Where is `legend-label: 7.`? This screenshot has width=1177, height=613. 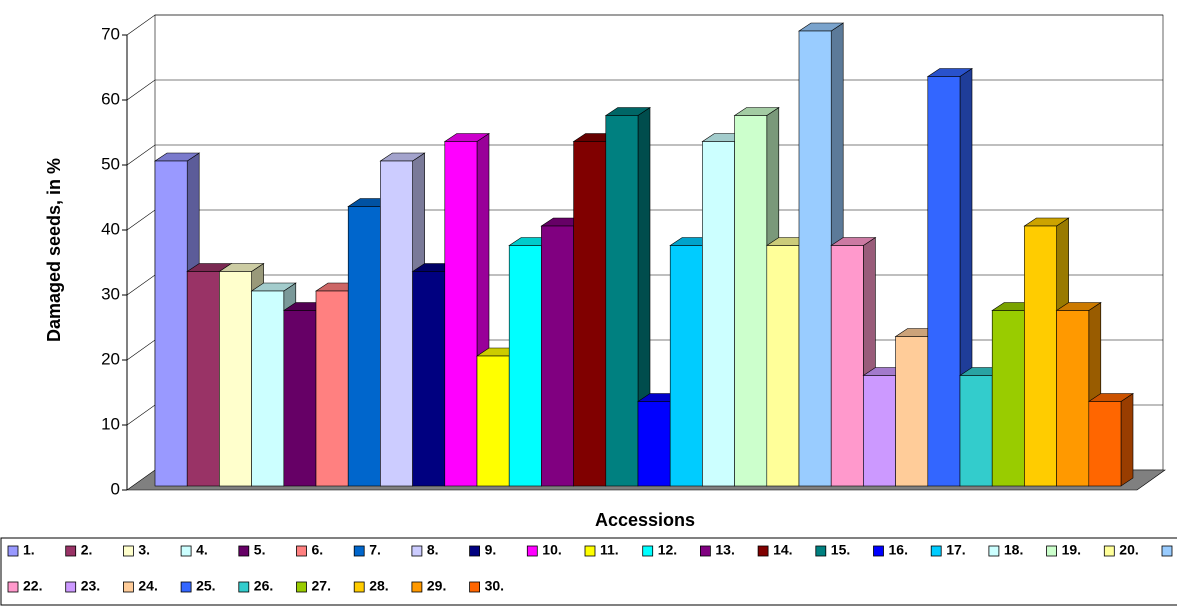 legend-label: 7. is located at coordinates (375, 550).